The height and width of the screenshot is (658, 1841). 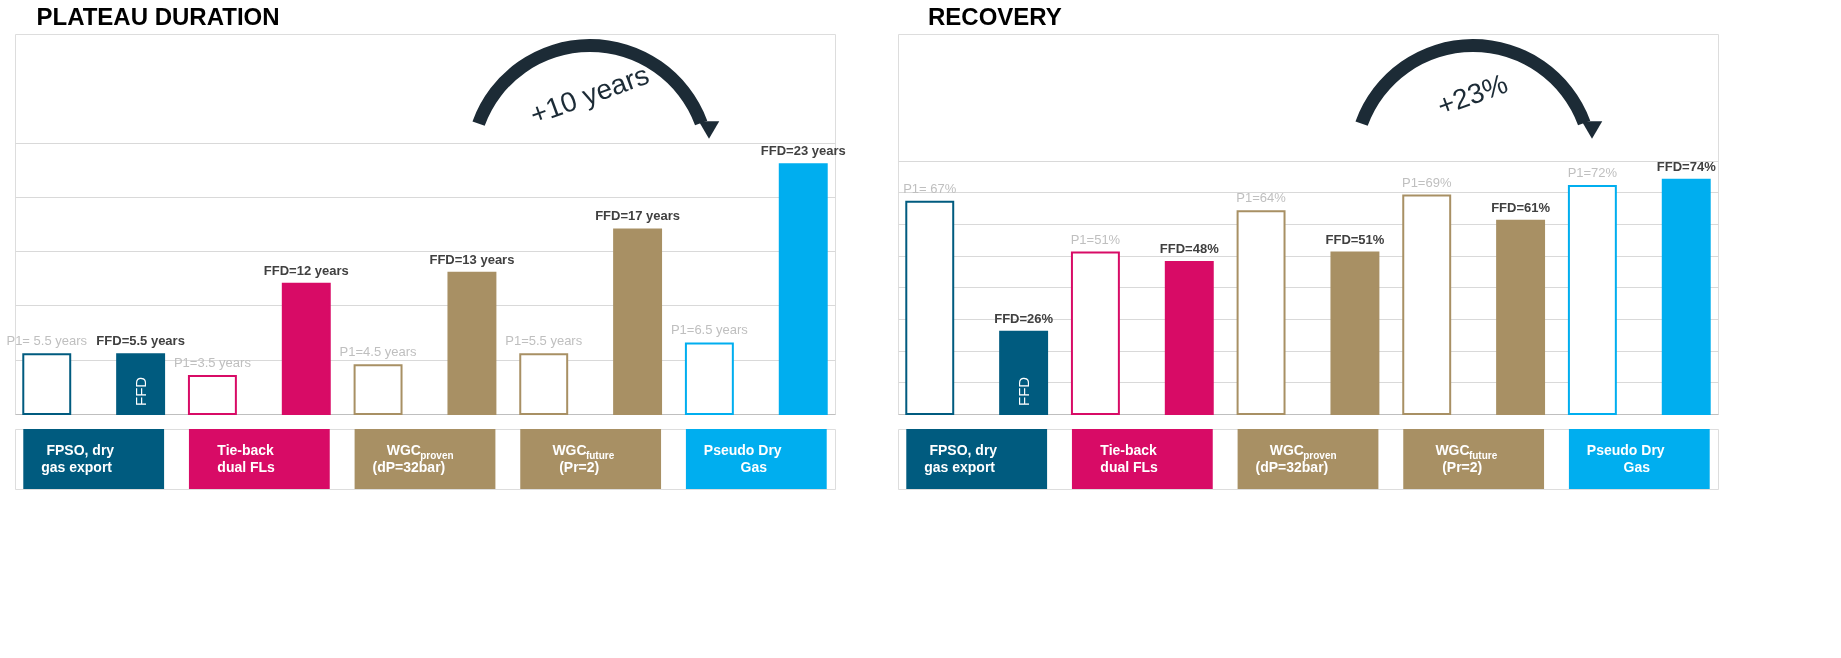 I want to click on annotation: +10 years, so click(x=589, y=94).